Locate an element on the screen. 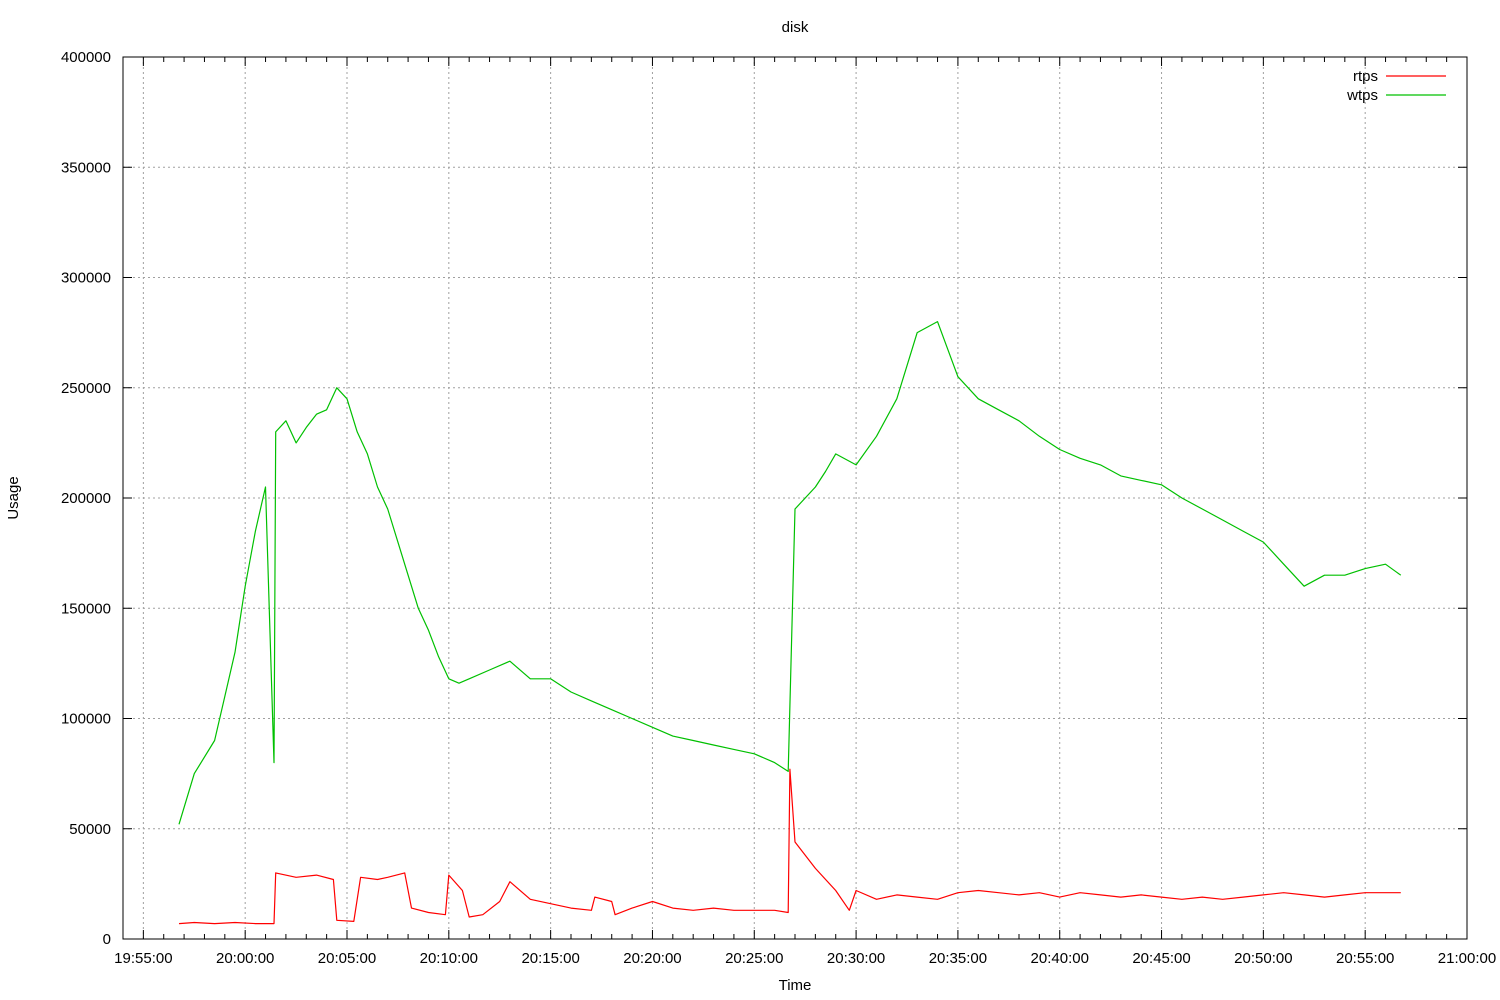 This screenshot has height=1000, width=1500. y-tick-label: 100000 is located at coordinates (86, 719).